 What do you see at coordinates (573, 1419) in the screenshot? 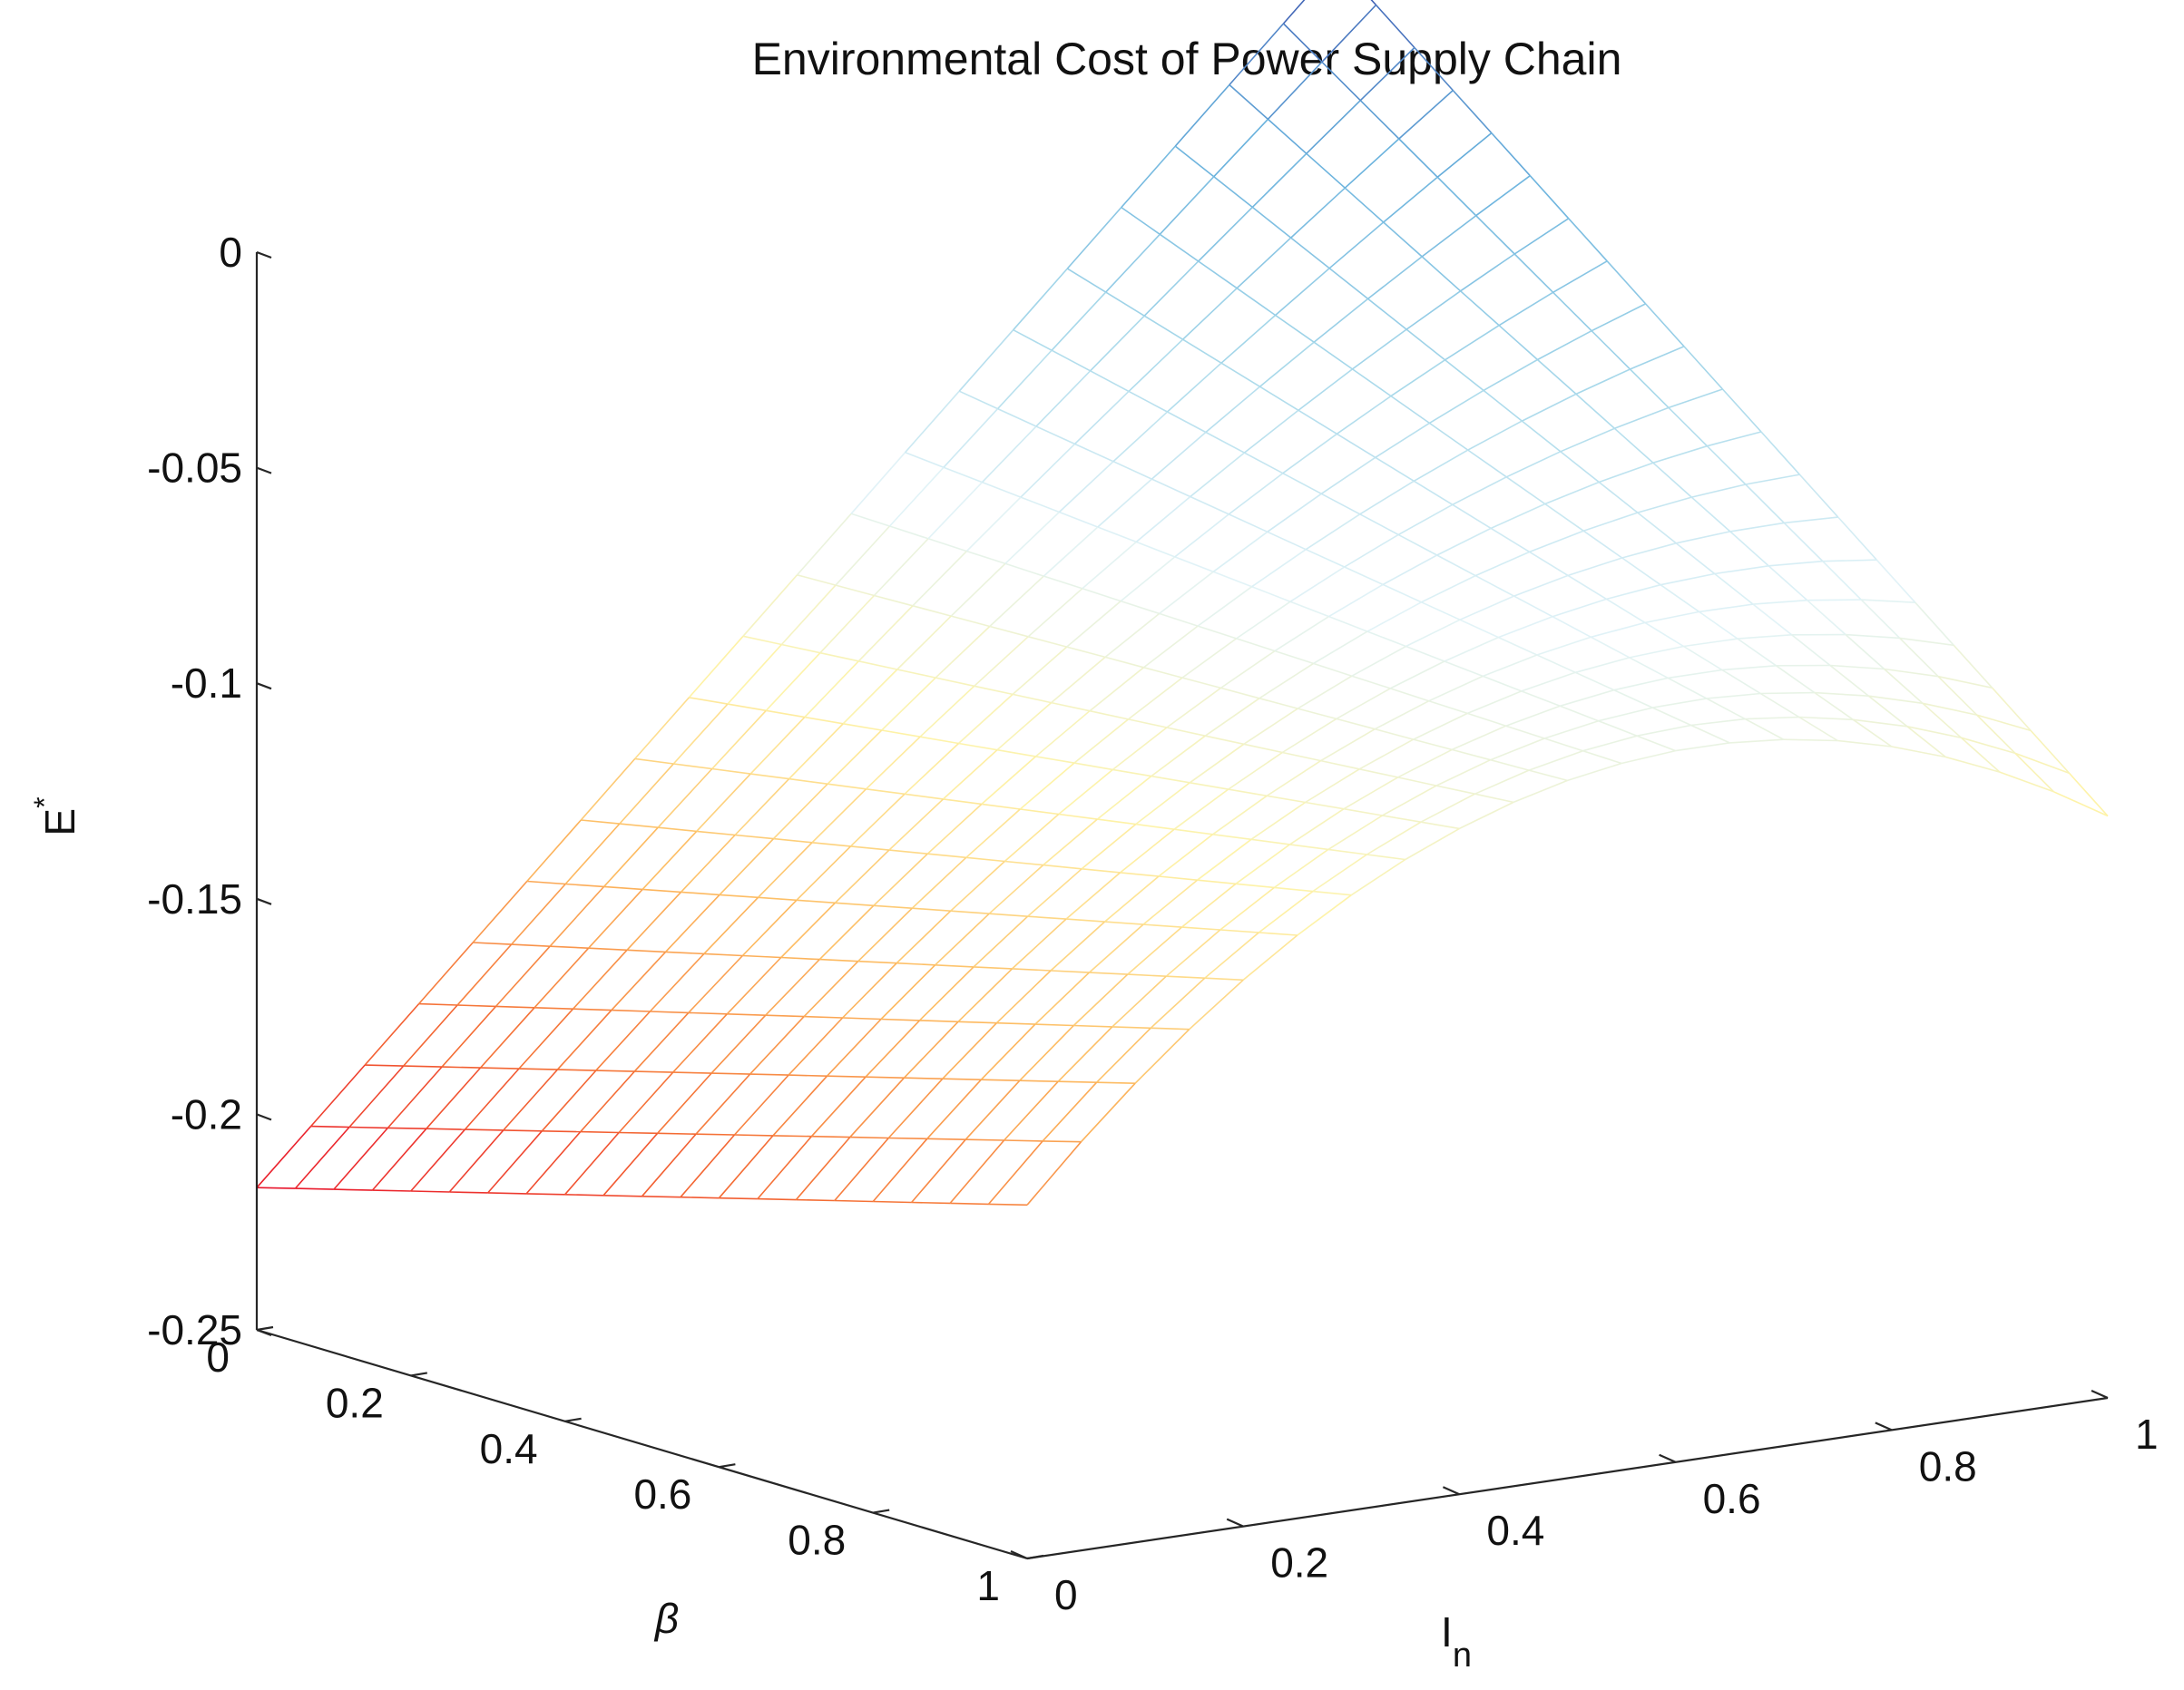
I see `beta-tick-mark` at bounding box center [573, 1419].